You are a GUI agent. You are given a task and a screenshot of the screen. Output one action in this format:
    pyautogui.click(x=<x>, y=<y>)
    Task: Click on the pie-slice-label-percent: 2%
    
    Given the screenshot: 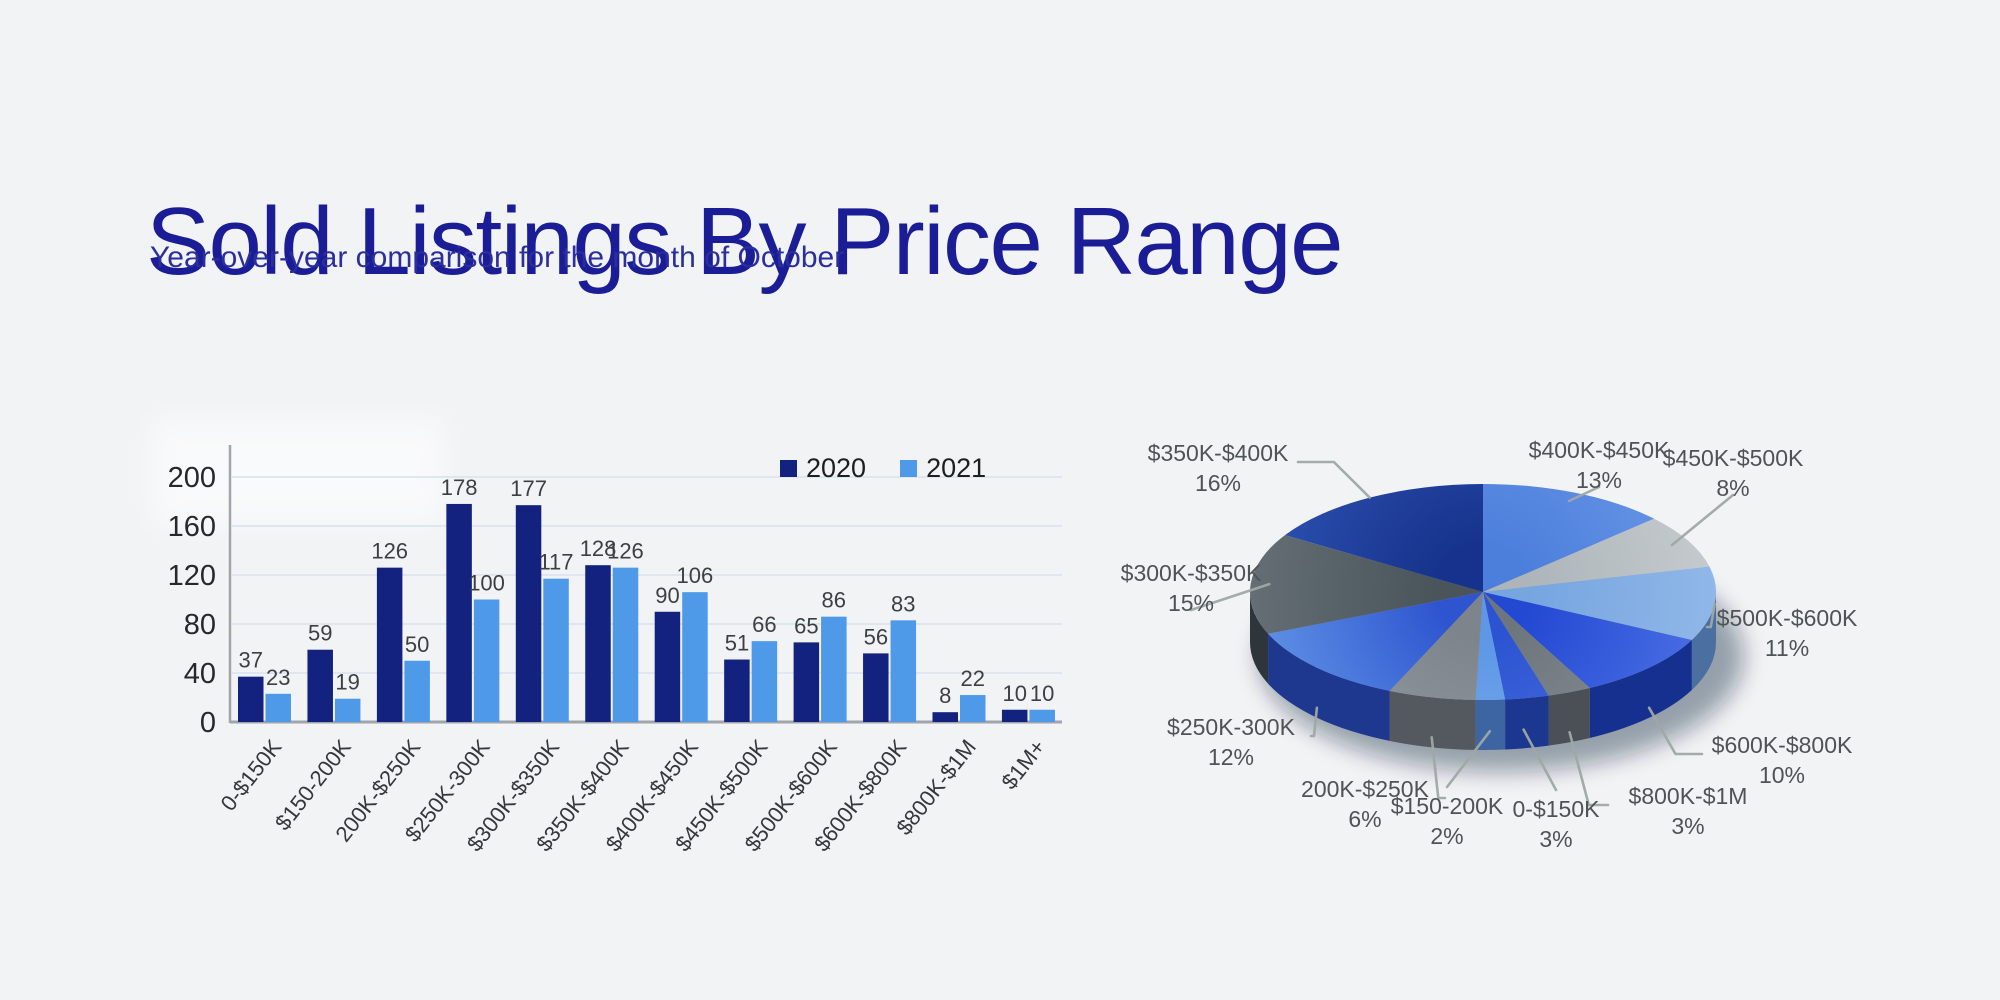 What is the action you would take?
    pyautogui.click(x=1447, y=836)
    